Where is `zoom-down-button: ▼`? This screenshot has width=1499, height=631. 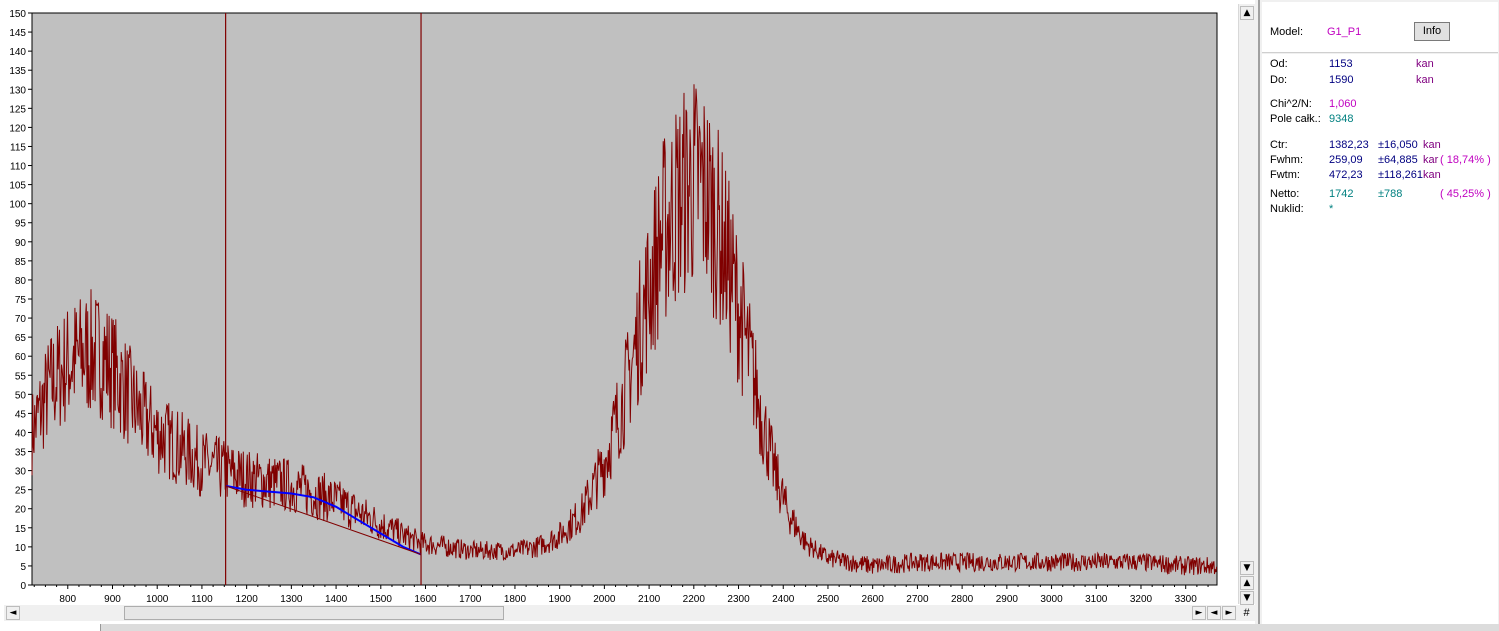 zoom-down-button: ▼ is located at coordinates (1247, 598).